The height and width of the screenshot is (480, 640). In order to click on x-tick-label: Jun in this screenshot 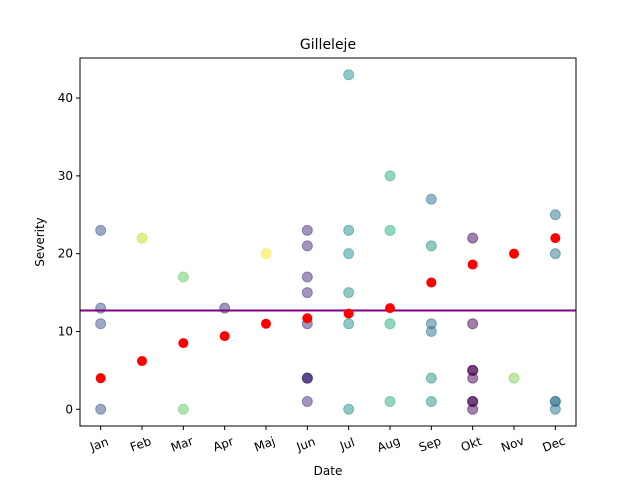, I will do `click(305, 444)`.